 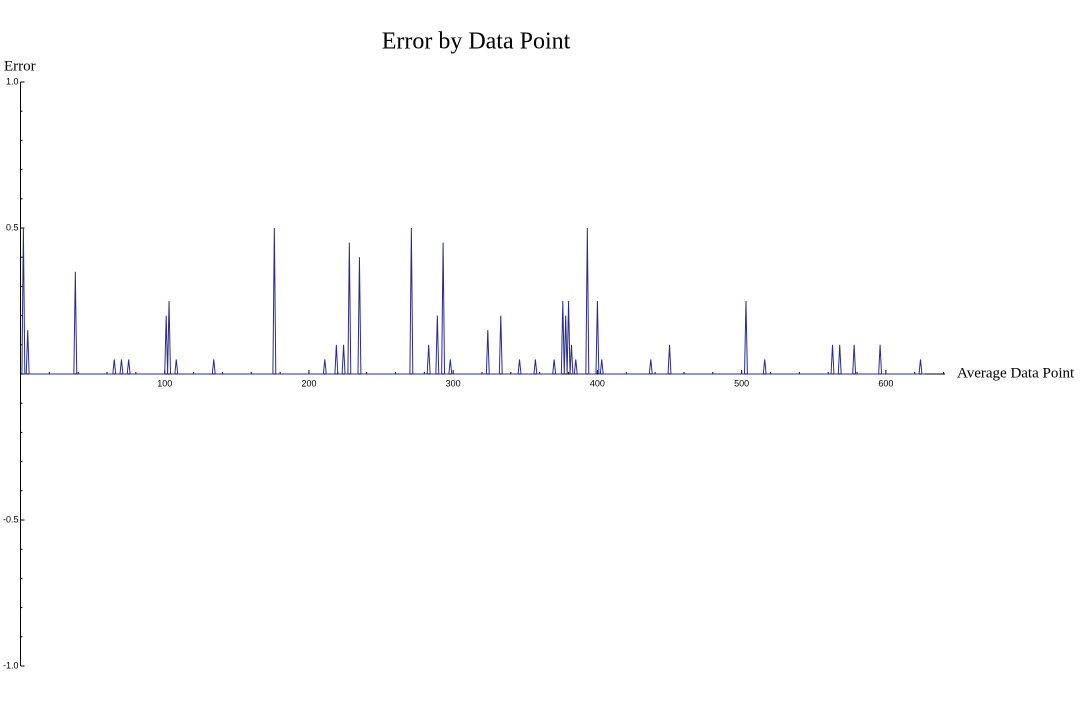 What do you see at coordinates (308, 383) in the screenshot?
I see `x-tick-label: 200` at bounding box center [308, 383].